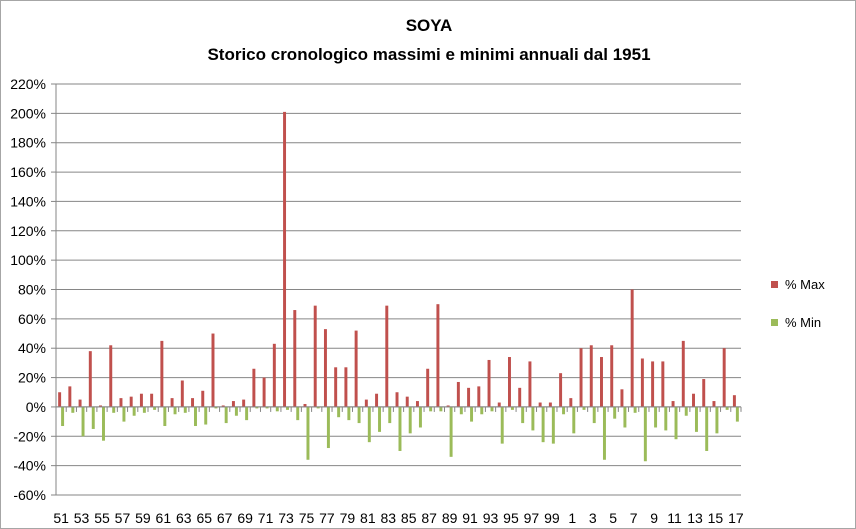 The width and height of the screenshot is (856, 529). What do you see at coordinates (28, 113) in the screenshot?
I see `y-tick-label: 200%` at bounding box center [28, 113].